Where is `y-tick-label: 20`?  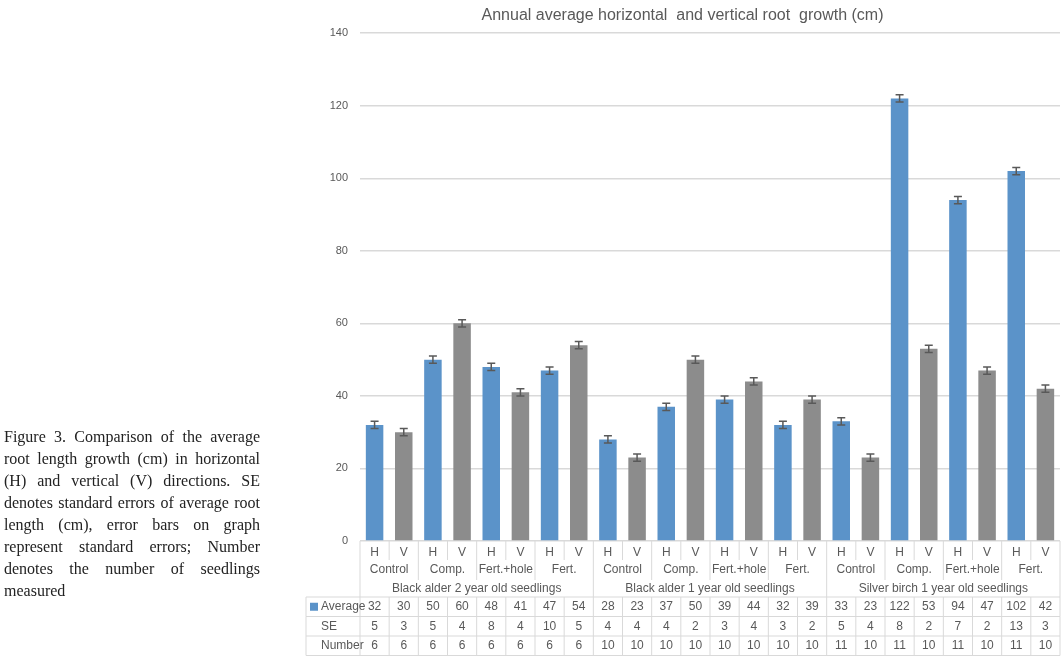 y-tick-label: 20 is located at coordinates (341, 467).